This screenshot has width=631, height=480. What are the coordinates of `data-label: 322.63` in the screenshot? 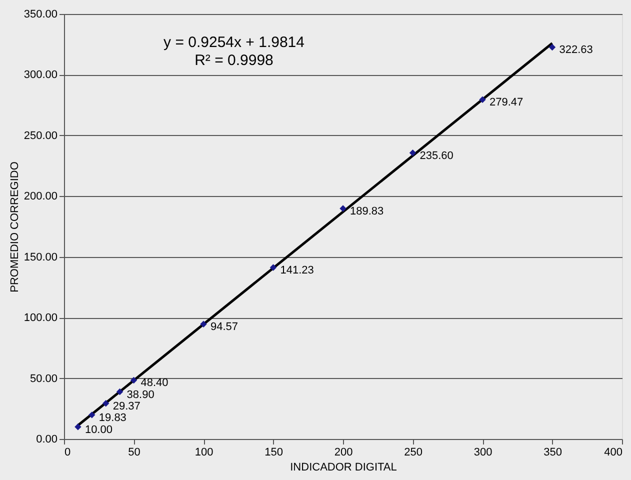 It's located at (576, 50).